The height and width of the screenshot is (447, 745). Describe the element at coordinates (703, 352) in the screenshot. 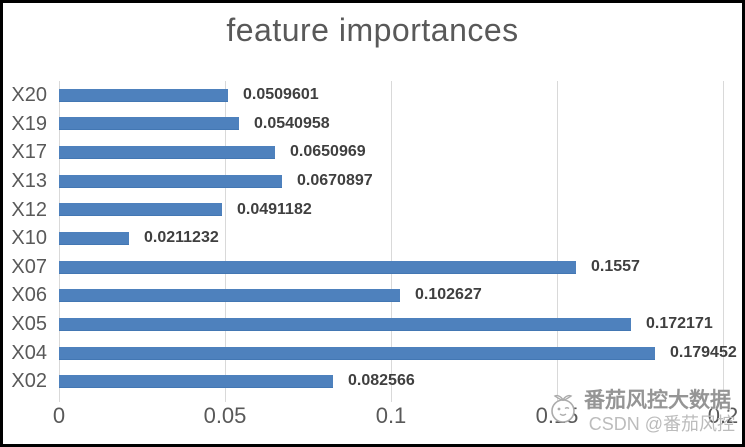

I see `value-label: 0.179452` at that location.